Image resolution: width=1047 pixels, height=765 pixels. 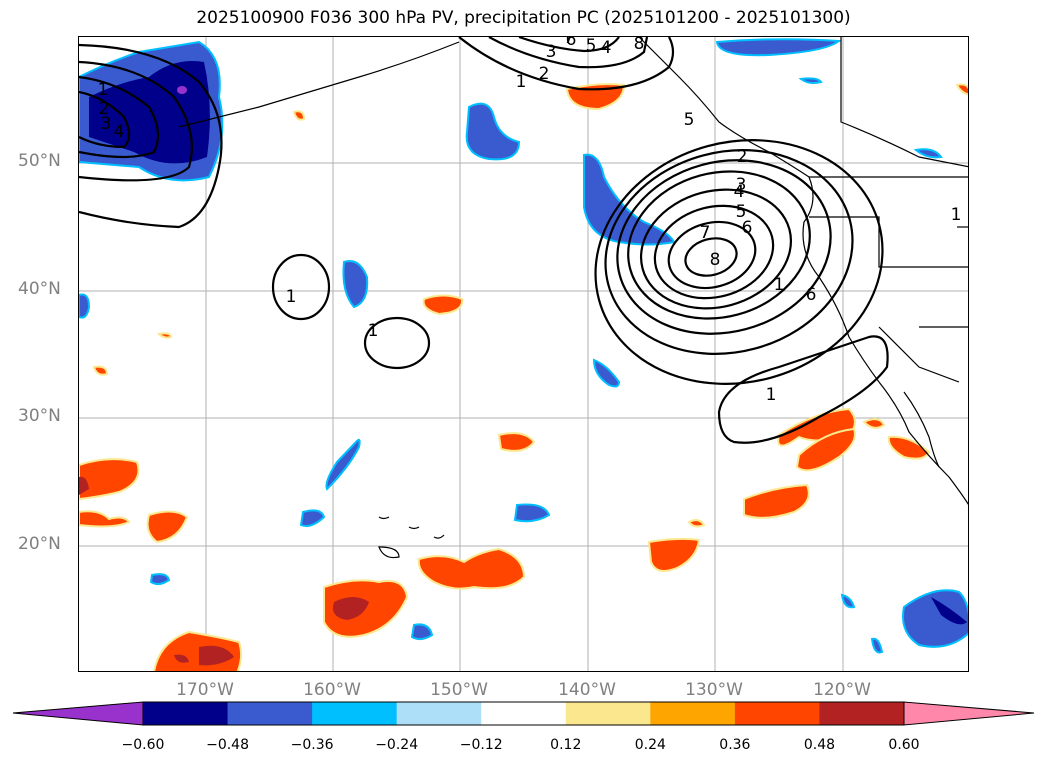 What do you see at coordinates (481, 745) in the screenshot?
I see `colorbar-tick-label: −0.12` at bounding box center [481, 745].